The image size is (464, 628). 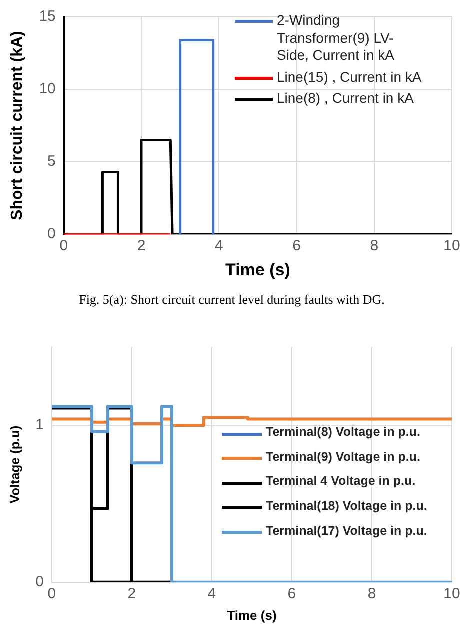 What do you see at coordinates (347, 506) in the screenshot?
I see `legend-label: Terminal(18) Voltage in p.u.` at bounding box center [347, 506].